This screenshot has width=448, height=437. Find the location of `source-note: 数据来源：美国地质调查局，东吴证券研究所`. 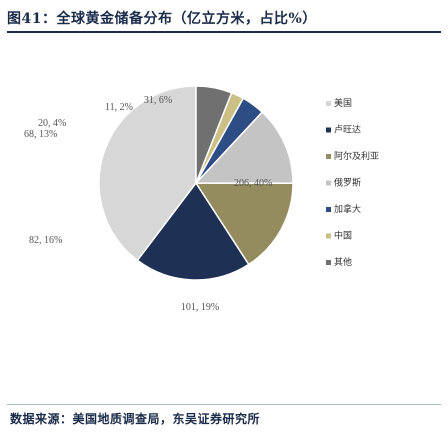

source-note: 数据来源：美国地质调查局，东吴证券研究所 is located at coordinates (135, 419).